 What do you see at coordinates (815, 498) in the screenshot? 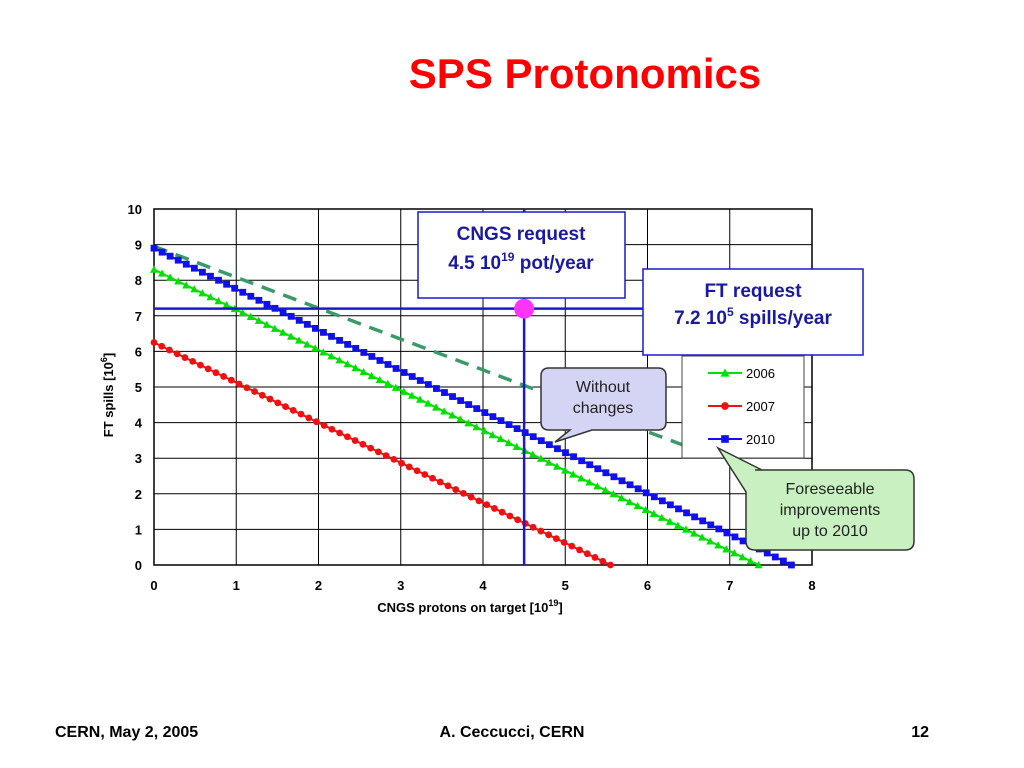
I see `foreseeable-improvements-callout: Foreseeable improvements up to 2010` at bounding box center [815, 498].